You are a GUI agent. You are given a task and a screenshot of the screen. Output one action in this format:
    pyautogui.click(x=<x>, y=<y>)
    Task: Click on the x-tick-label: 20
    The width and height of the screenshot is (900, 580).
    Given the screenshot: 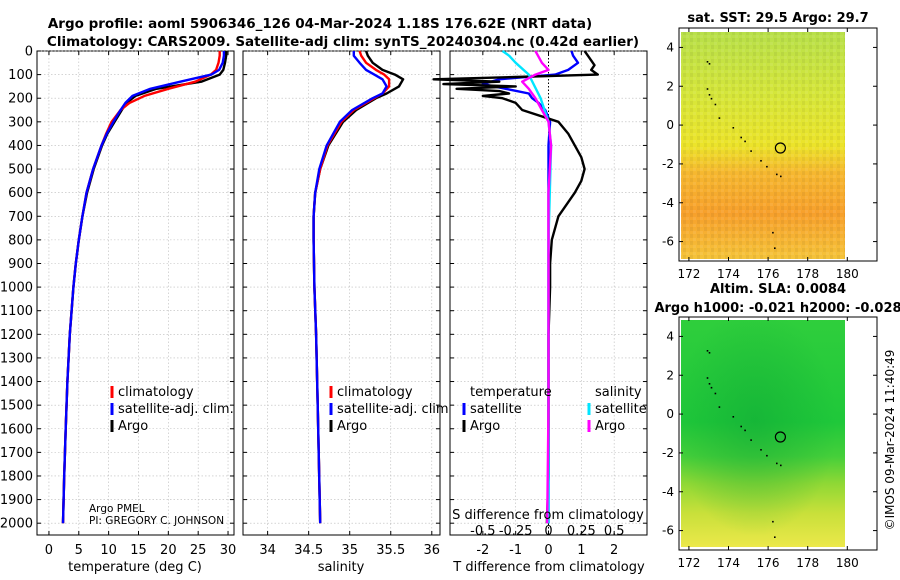 What is the action you would take?
    pyautogui.click(x=168, y=550)
    